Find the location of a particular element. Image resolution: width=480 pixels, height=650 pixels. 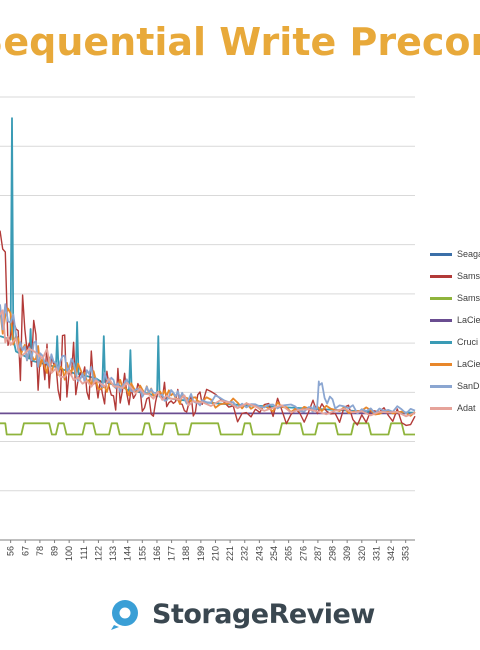

x-tick-label: 309 is located at coordinates (347, 553).